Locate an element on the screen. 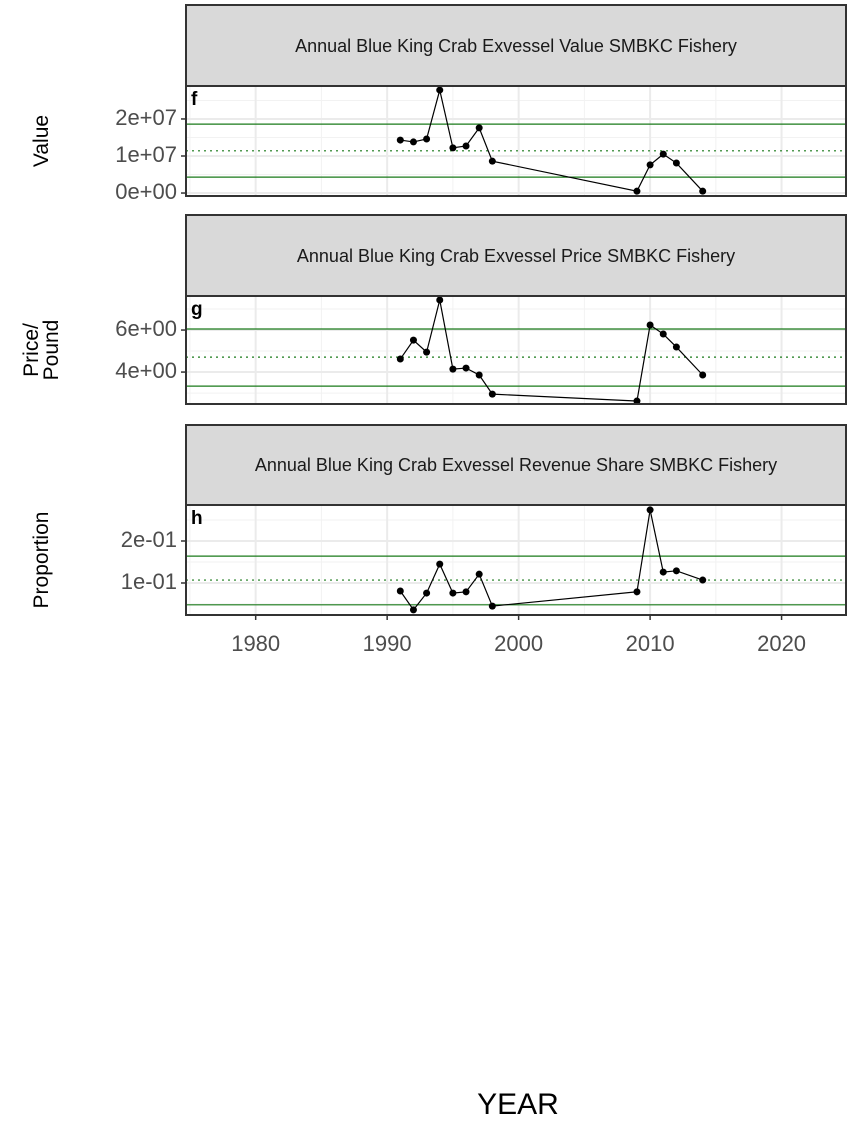 The height and width of the screenshot is (1122, 848). y-tick-label: 1e+07 is located at coordinates (146, 154).